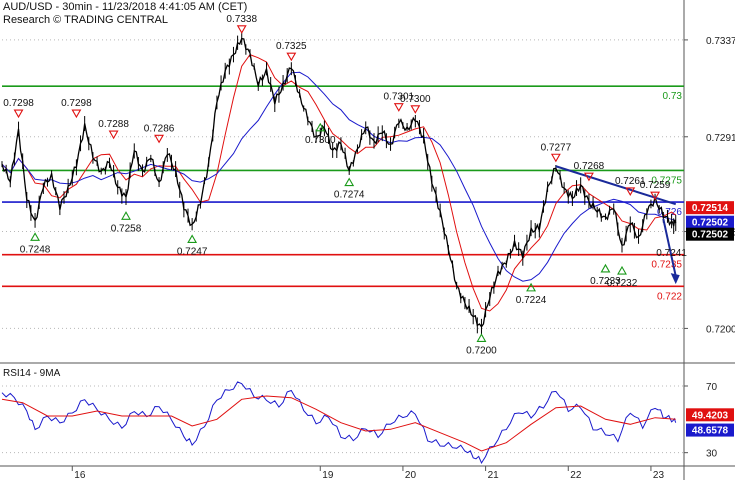 The height and width of the screenshot is (480, 735). What do you see at coordinates (556, 147) in the screenshot?
I see `swing-high-label: 0.7277` at bounding box center [556, 147].